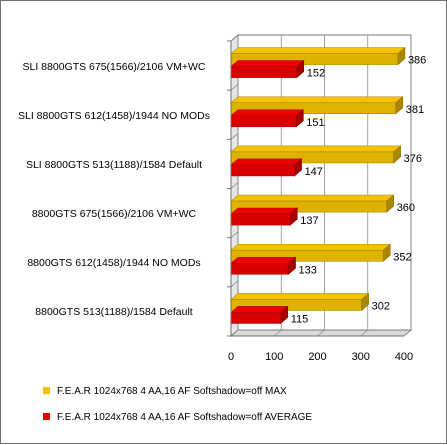 The height and width of the screenshot is (445, 447). Describe the element at coordinates (317, 357) in the screenshot. I see `x-tick-label: 200` at that location.